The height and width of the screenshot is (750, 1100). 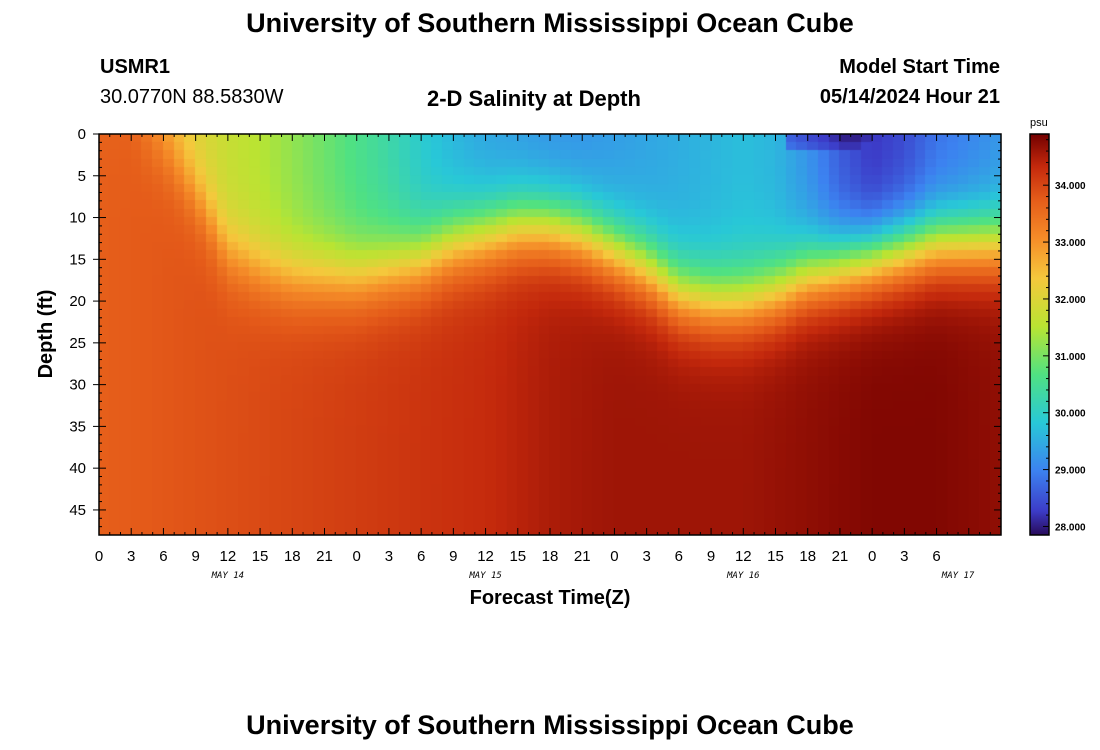 I want to click on colorbar-tick-label: 31.000, so click(x=1070, y=357).